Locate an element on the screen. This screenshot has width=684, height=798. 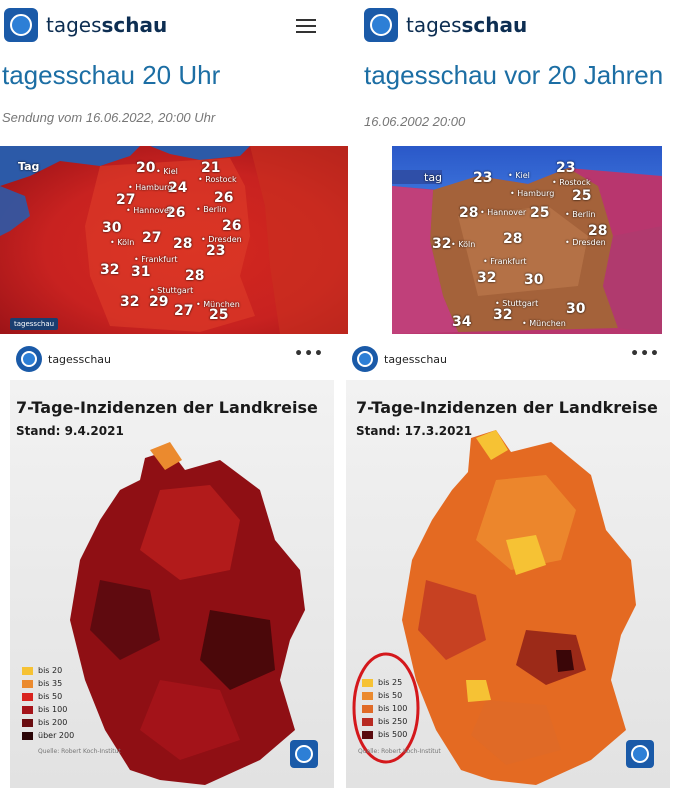
legend-entry: bis 200 is located at coordinates (44, 722).